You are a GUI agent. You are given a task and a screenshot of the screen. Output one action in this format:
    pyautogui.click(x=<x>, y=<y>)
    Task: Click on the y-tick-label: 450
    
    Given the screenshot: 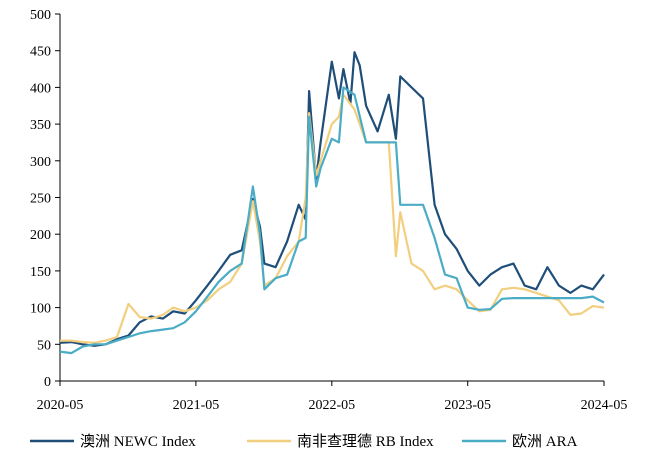 What is the action you would take?
    pyautogui.click(x=40, y=52)
    